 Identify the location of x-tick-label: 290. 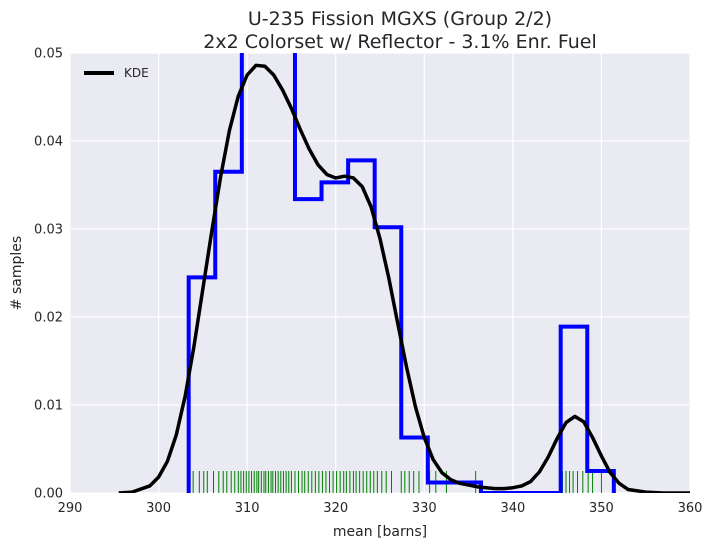
(70, 508).